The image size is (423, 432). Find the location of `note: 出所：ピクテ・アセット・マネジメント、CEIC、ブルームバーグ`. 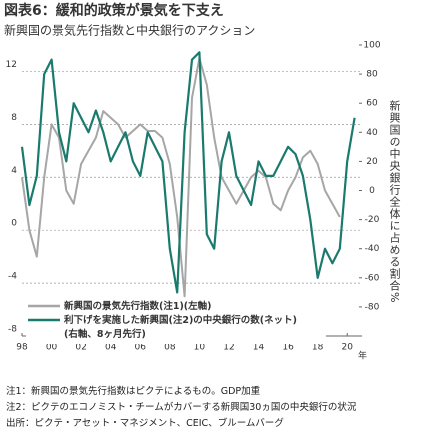

note: 出所：ピクテ・アセット・マネジメント、CEIC、ブルームバーグ is located at coordinates (145, 423).